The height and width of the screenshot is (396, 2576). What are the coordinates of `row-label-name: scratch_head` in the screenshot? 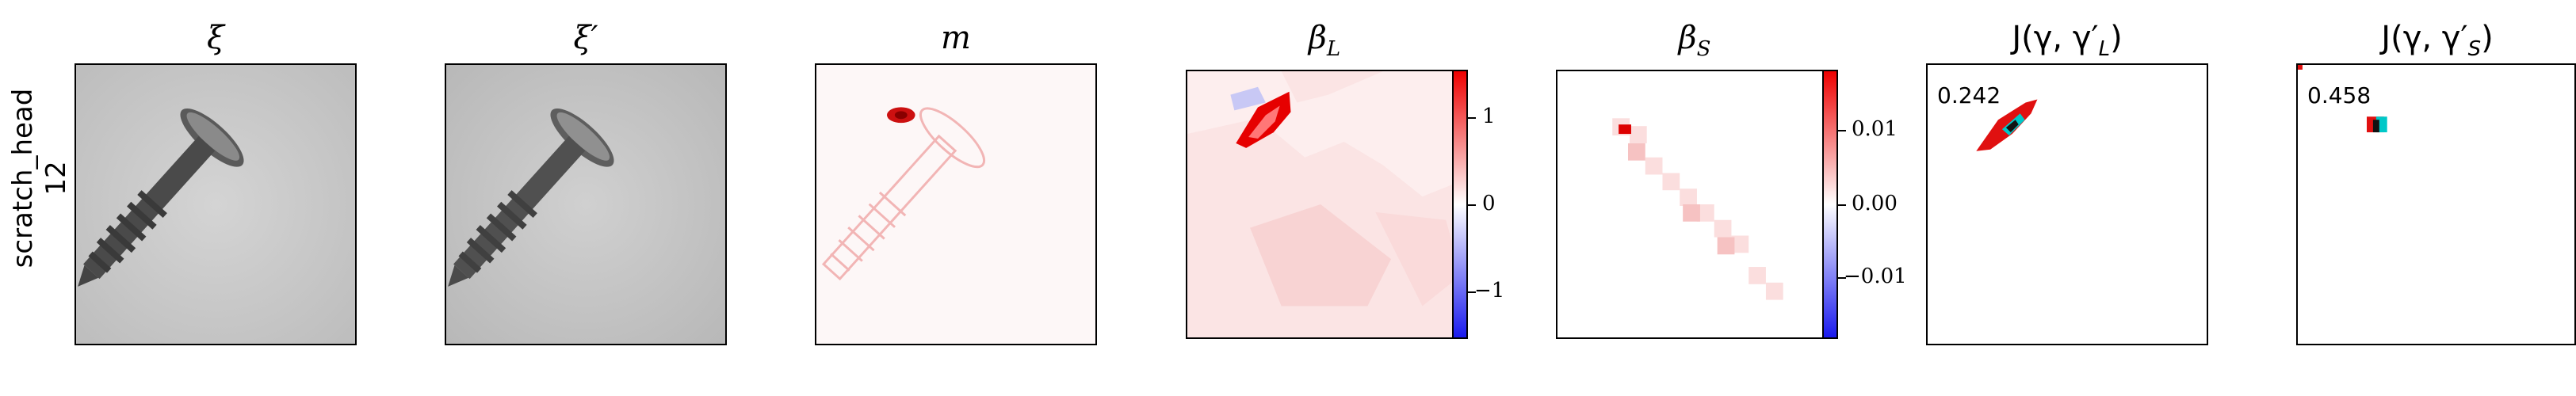 It's located at (23, 178).